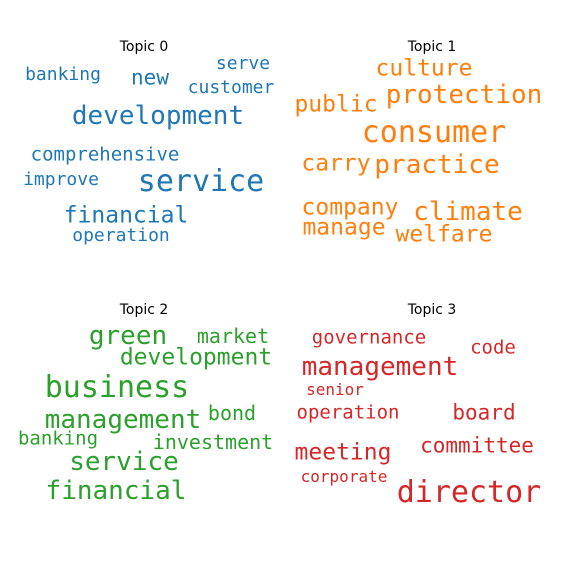 The width and height of the screenshot is (576, 576). Describe the element at coordinates (335, 105) in the screenshot. I see `word-public: public` at that location.